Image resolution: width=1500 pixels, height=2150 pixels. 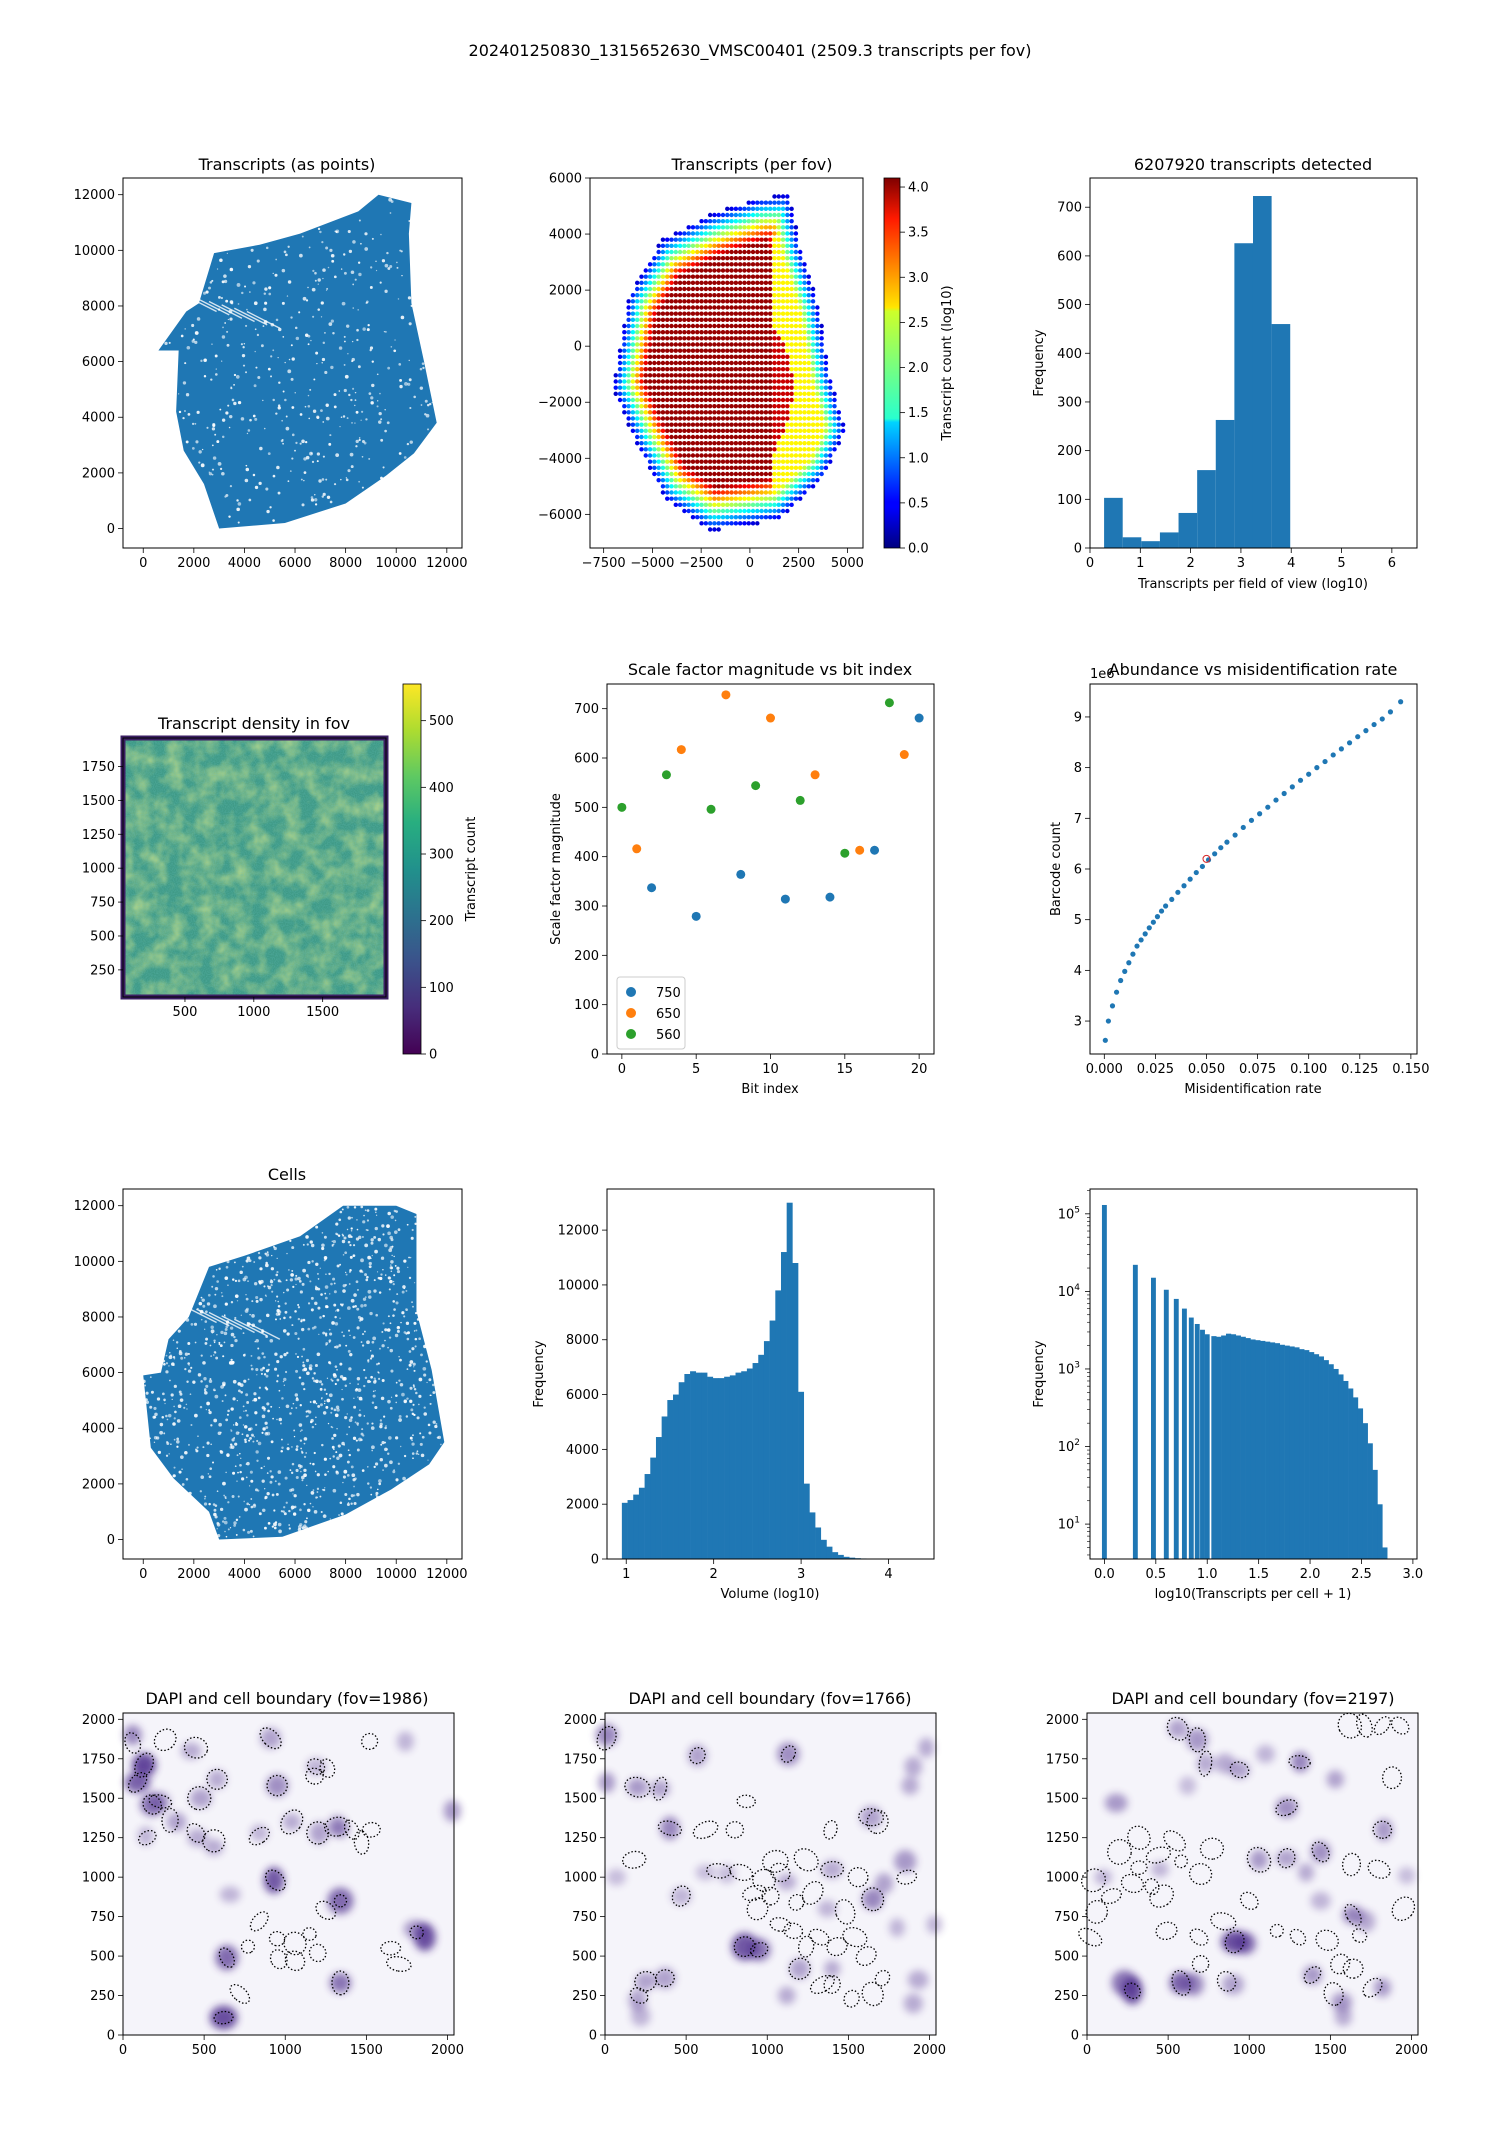 I want to click on y-axis-label: Frequency, so click(x=1039, y=362).